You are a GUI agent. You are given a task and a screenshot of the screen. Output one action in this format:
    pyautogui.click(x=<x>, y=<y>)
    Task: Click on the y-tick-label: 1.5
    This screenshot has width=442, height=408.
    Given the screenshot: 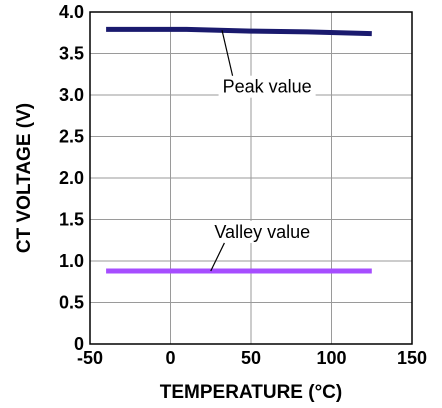 What is the action you would take?
    pyautogui.click(x=71, y=220)
    